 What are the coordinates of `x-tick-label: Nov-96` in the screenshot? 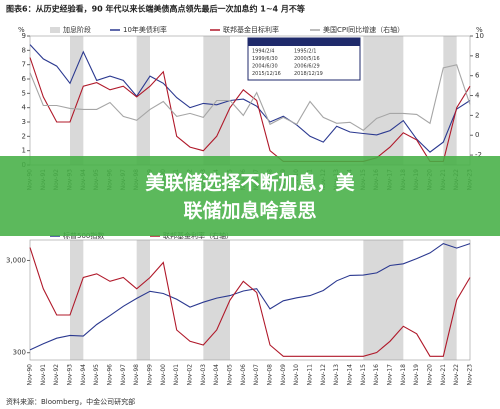 It's located at (110, 375).